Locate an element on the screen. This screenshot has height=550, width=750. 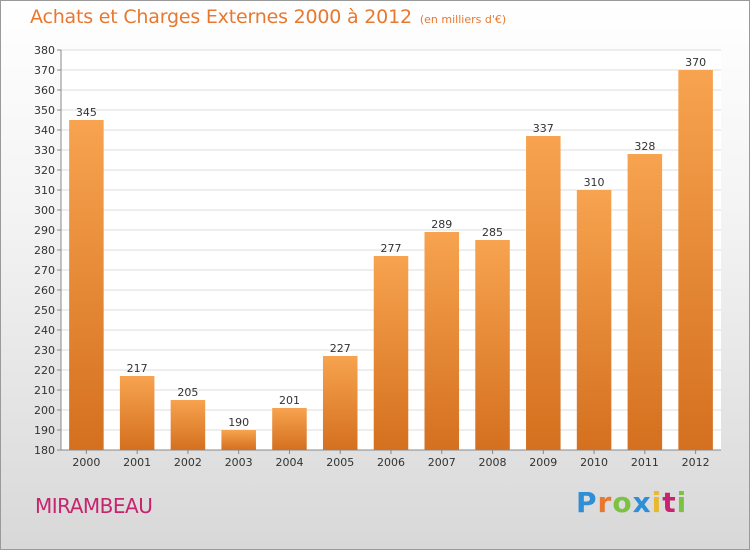
bar-value-label: 285 is located at coordinates (492, 232).